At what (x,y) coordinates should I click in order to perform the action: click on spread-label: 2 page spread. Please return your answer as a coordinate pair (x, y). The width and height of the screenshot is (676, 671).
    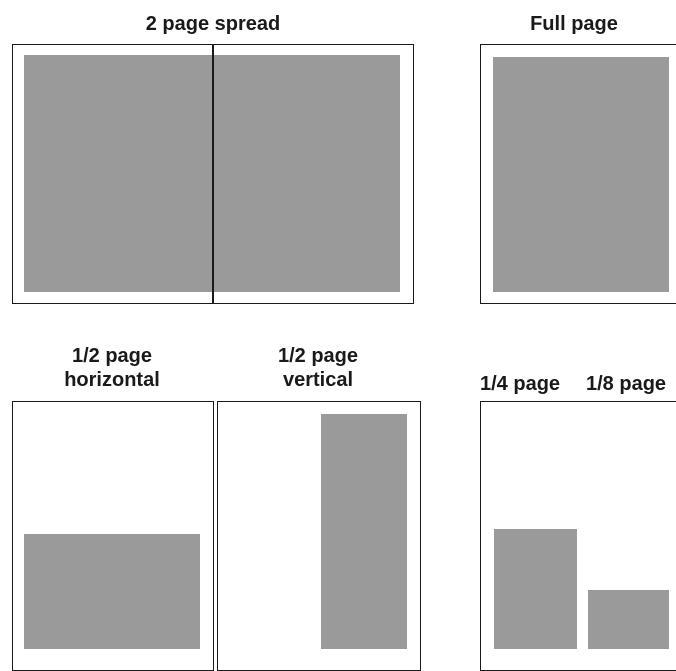
    Looking at the image, I should click on (213, 24).